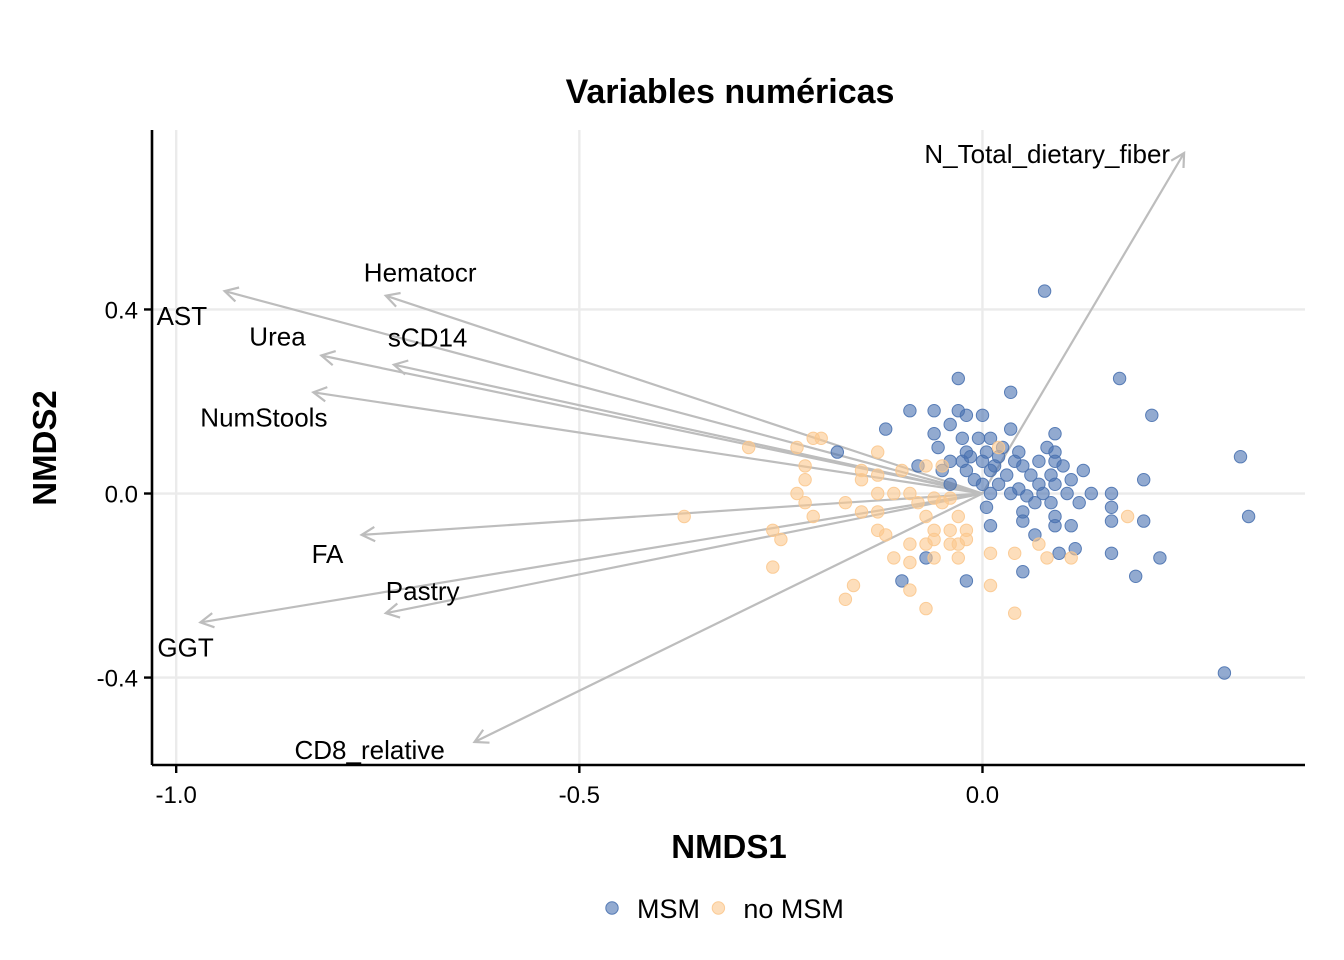  I want to click on y-tick-label: 0.4, so click(121, 310).